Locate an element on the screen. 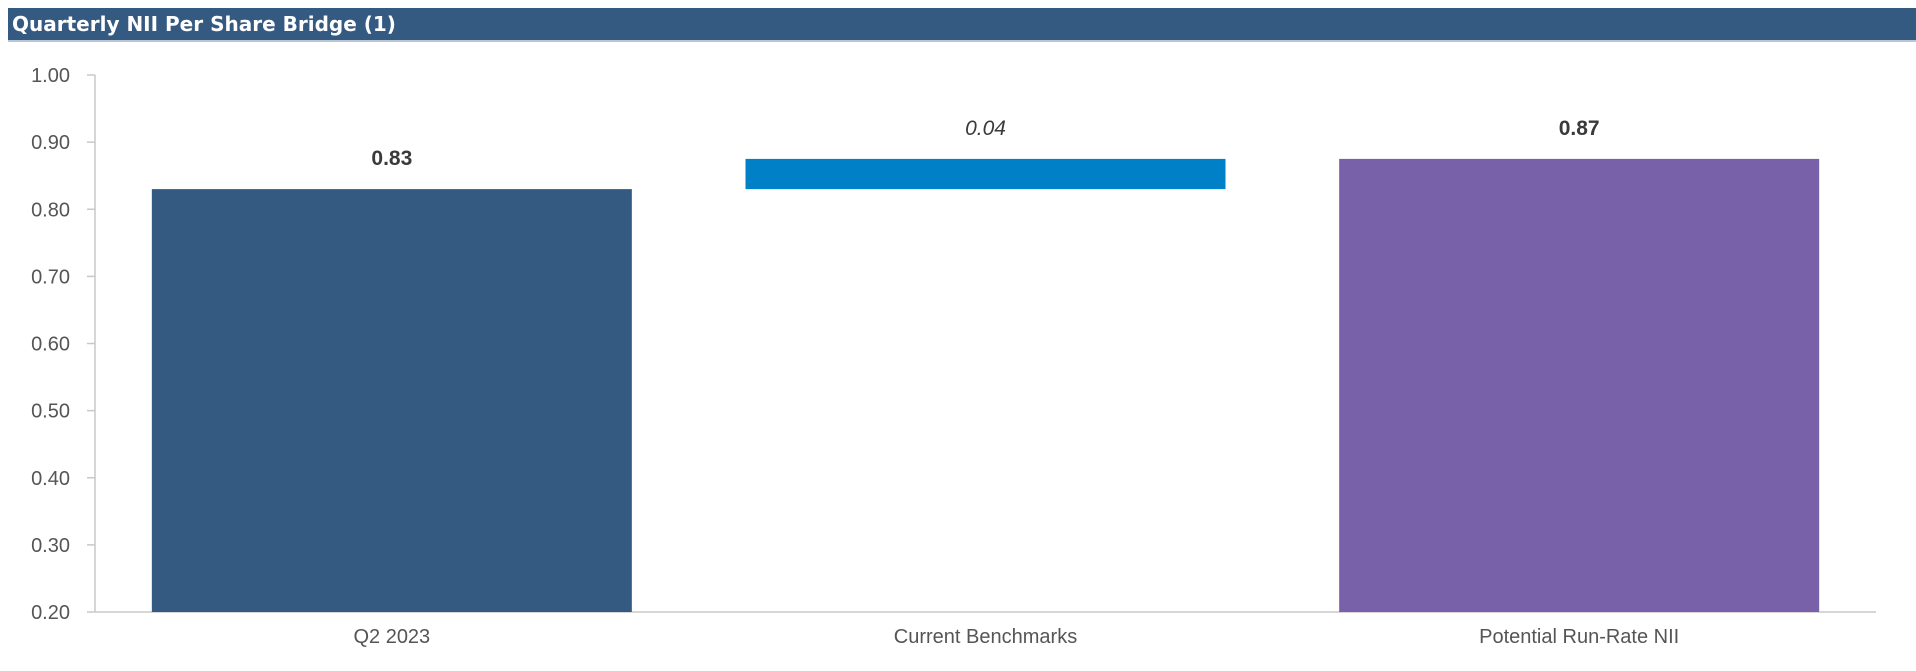  x-category-label: Current Benchmarks is located at coordinates (985, 637).